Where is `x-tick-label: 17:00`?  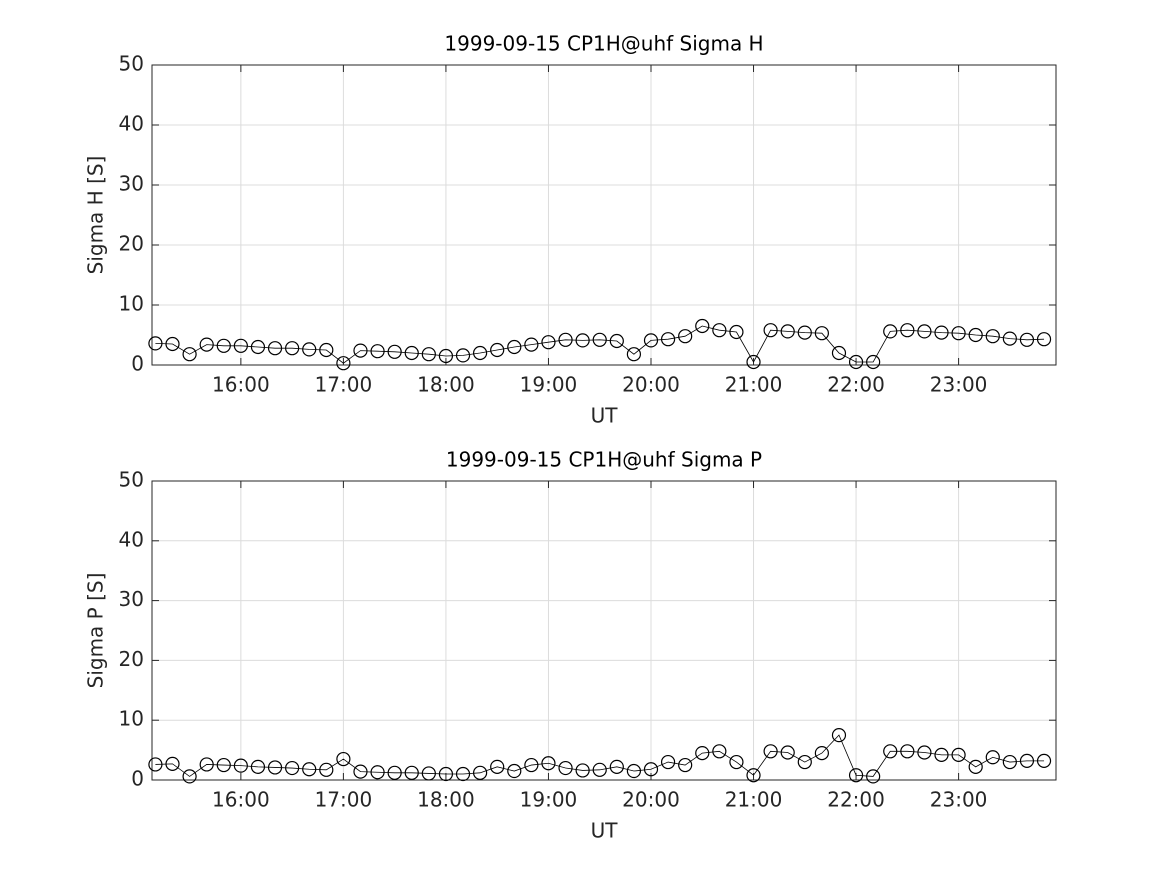 x-tick-label: 17:00 is located at coordinates (344, 800).